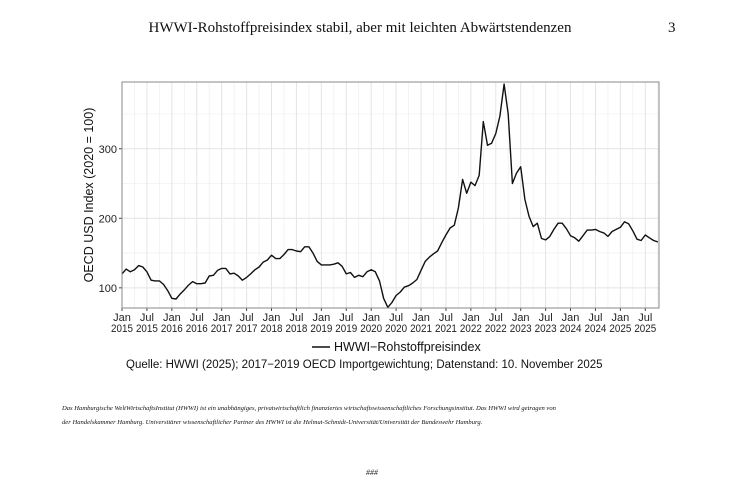  Describe the element at coordinates (108, 150) in the screenshot. I see `y-tick-label: 300` at that location.